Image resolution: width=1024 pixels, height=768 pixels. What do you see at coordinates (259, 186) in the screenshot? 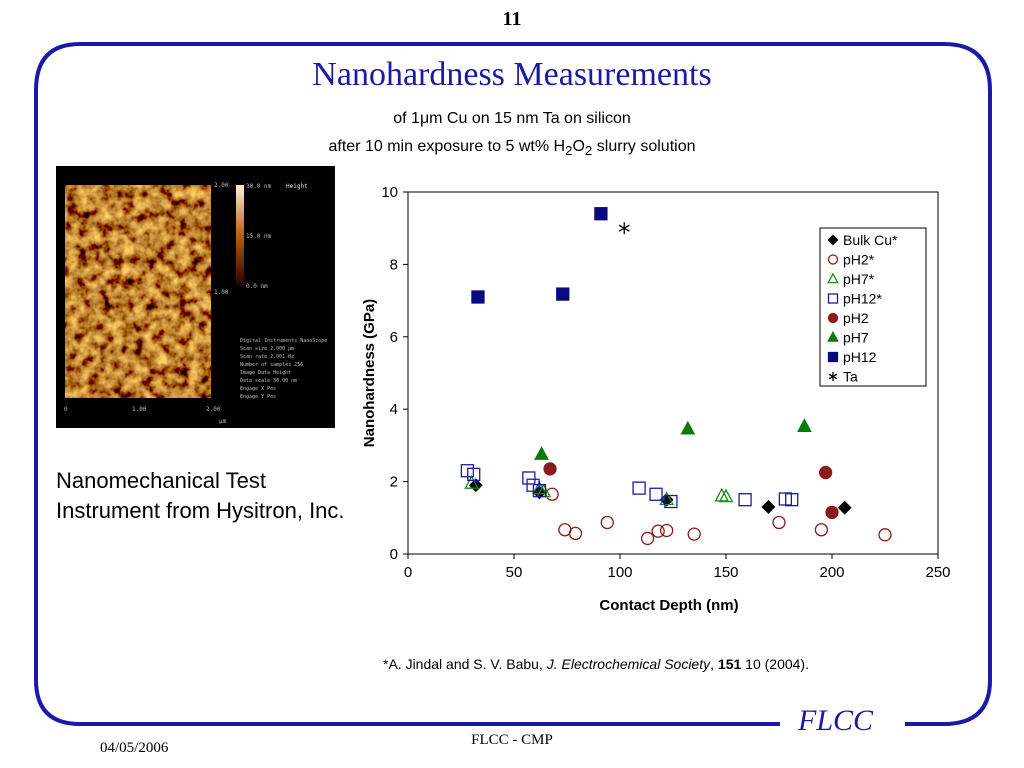
I see `afm-colorbar-top: 30.0 nm` at bounding box center [259, 186].